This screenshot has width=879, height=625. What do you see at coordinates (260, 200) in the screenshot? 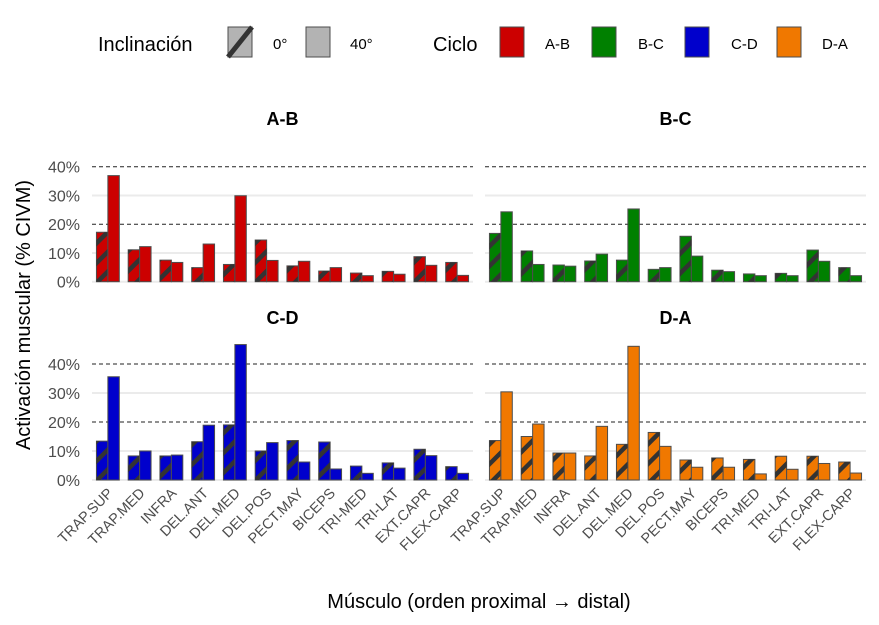
I see `panel-a-b: A-B 0% 10% 20% 30% 40%` at bounding box center [260, 200].